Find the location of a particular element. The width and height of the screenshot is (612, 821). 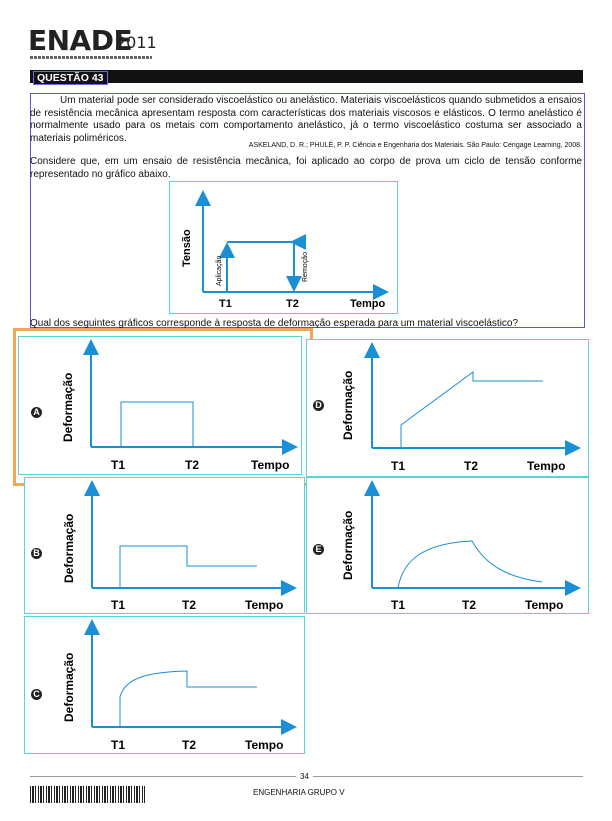

stress-chart: Tensão Aplicação Remoção T1 T2 Tempo is located at coordinates (285, 250).